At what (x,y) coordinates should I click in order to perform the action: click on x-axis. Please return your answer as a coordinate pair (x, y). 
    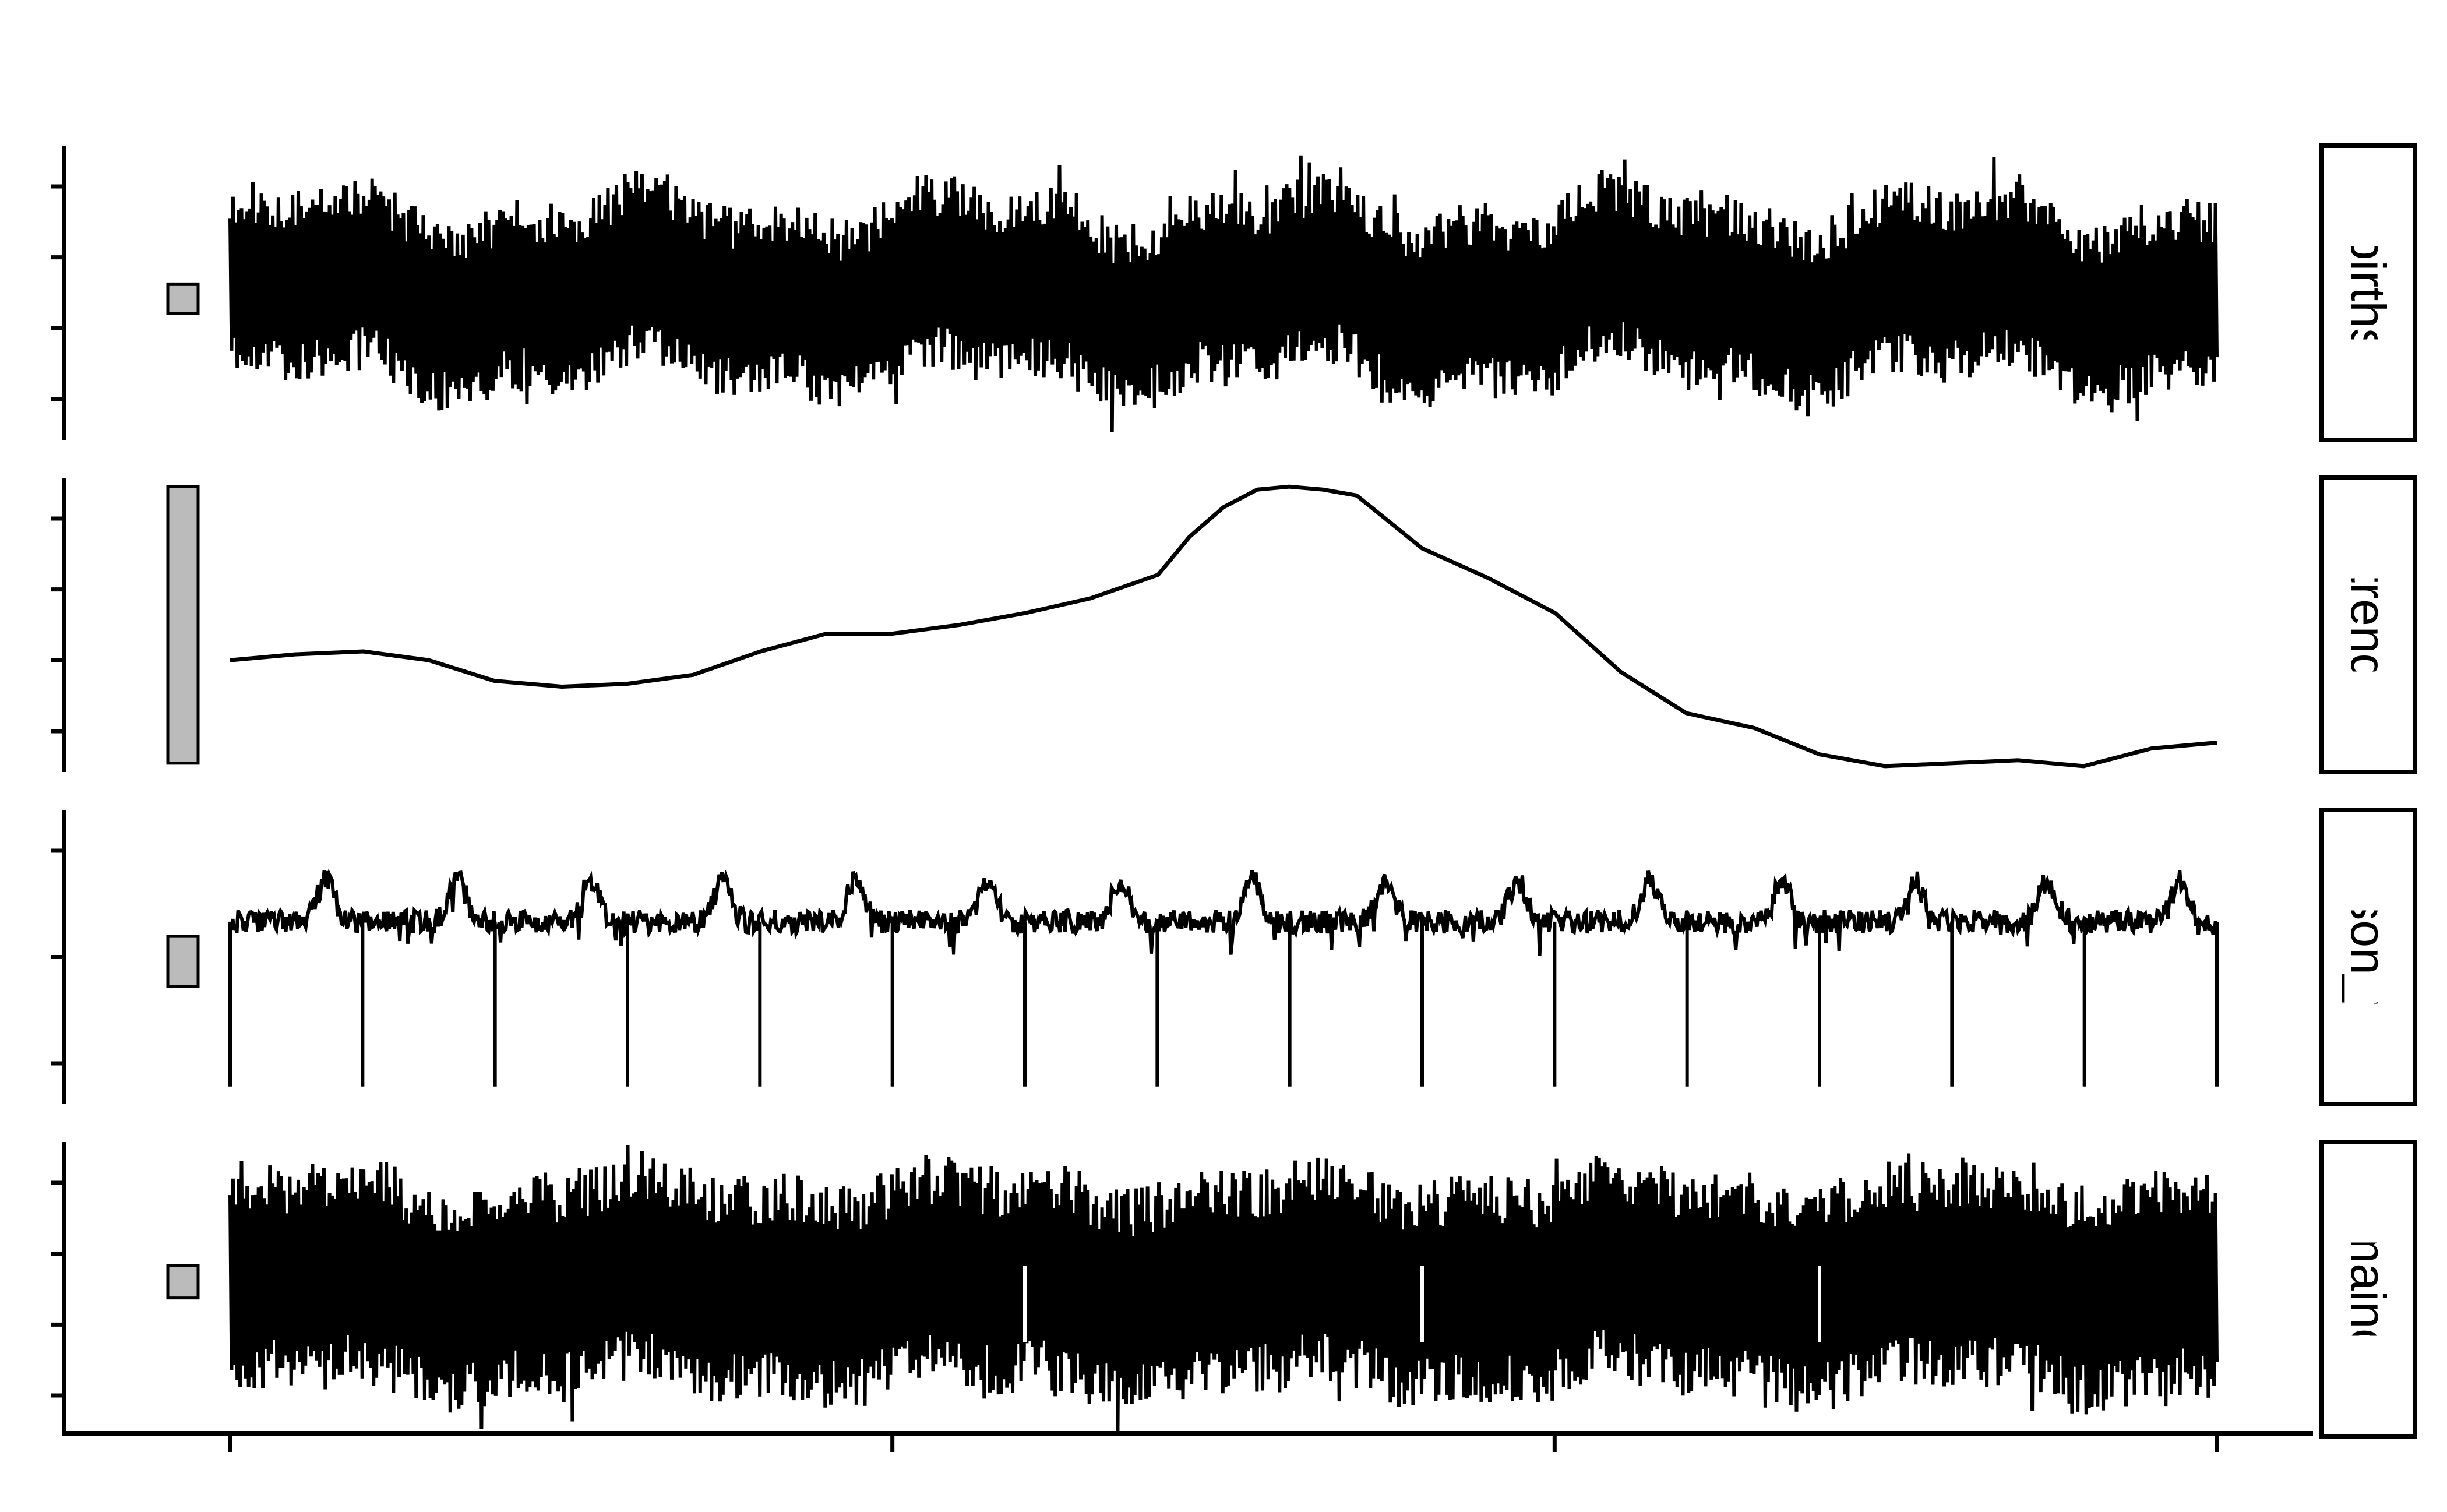
    Looking at the image, I should click on (1188, 1441).